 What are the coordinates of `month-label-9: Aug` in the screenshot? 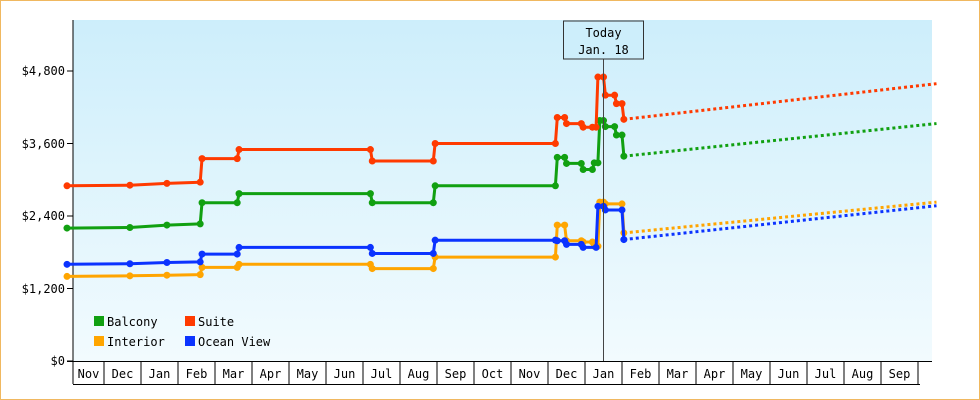 It's located at (419, 374).